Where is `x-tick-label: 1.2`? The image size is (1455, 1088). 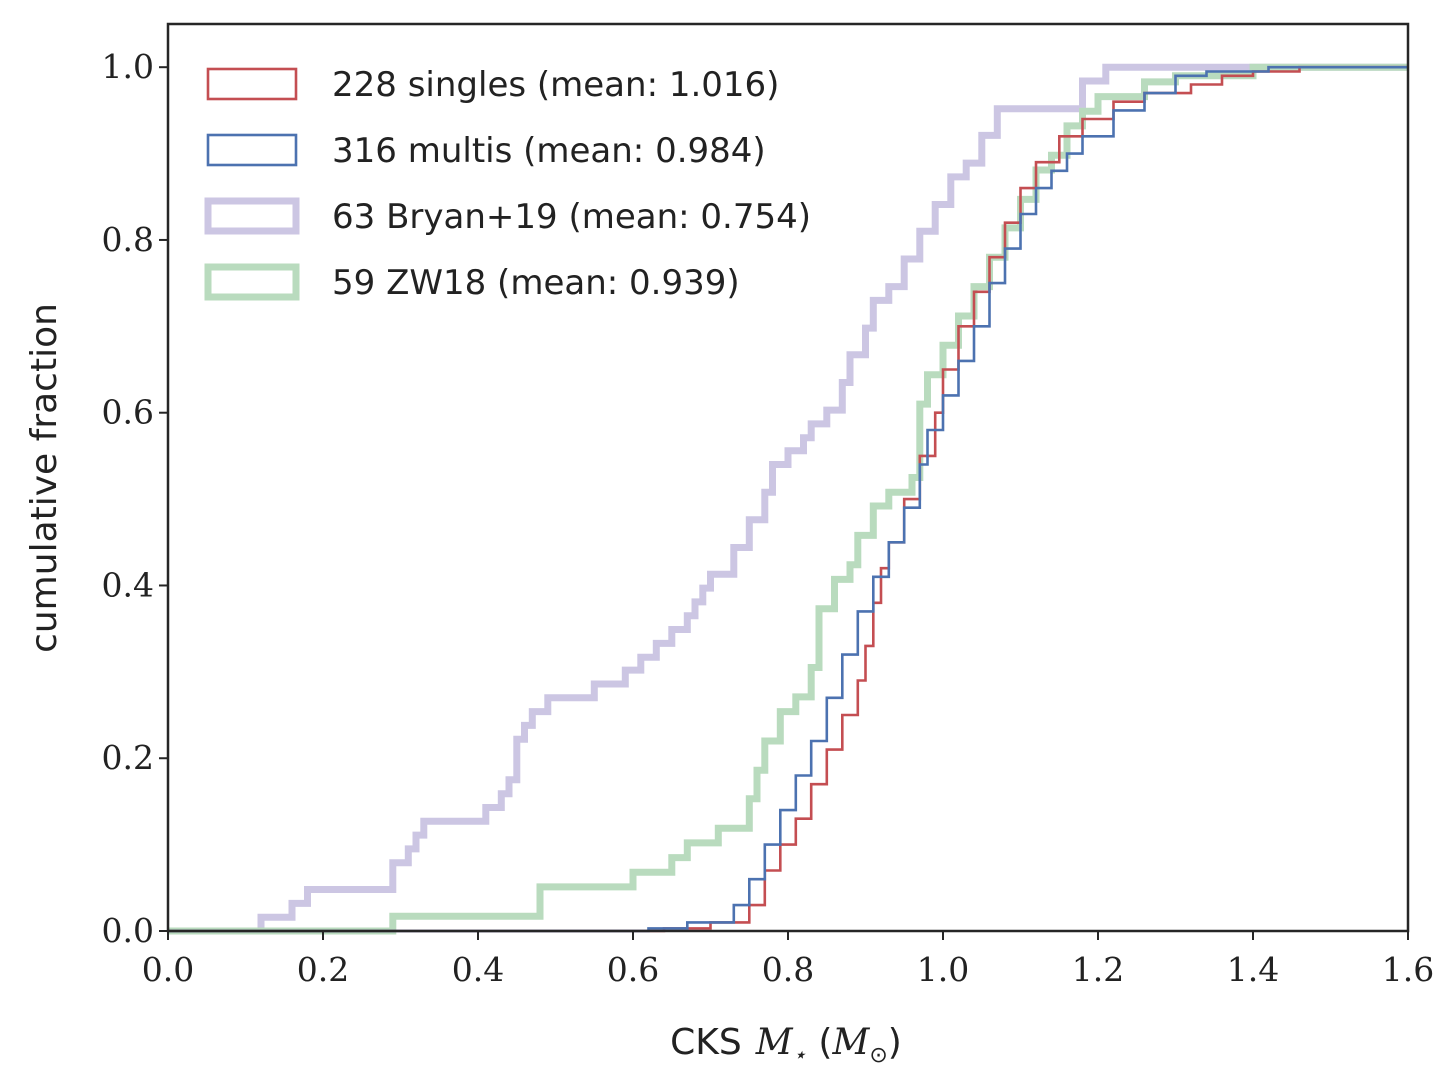 x-tick-label: 1.2 is located at coordinates (1098, 969).